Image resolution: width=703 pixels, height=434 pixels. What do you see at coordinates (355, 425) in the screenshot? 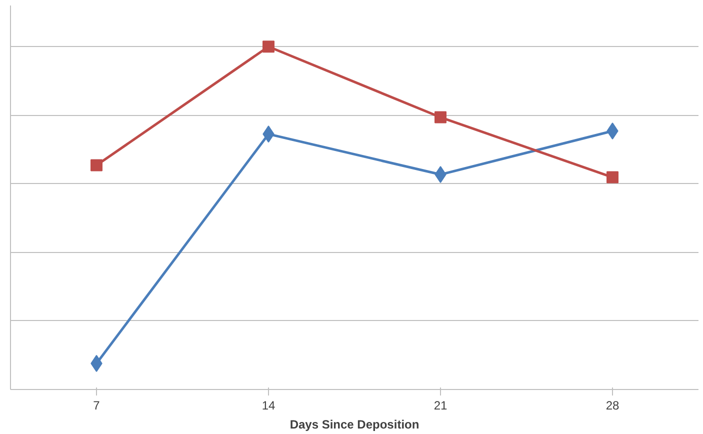
I see `x-axis-title: Days Since Deposition` at bounding box center [355, 425].